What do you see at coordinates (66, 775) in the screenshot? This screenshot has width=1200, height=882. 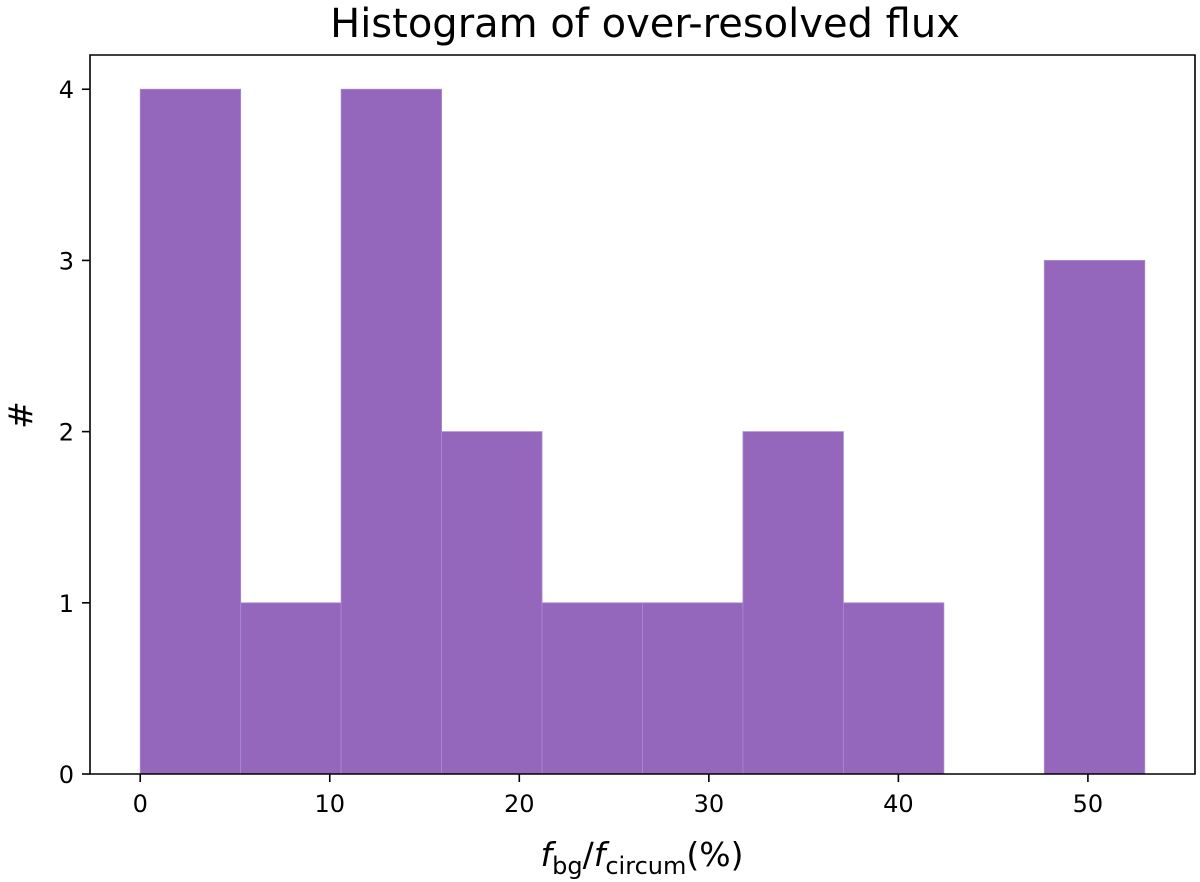 I see `y-tick-label: 0` at bounding box center [66, 775].